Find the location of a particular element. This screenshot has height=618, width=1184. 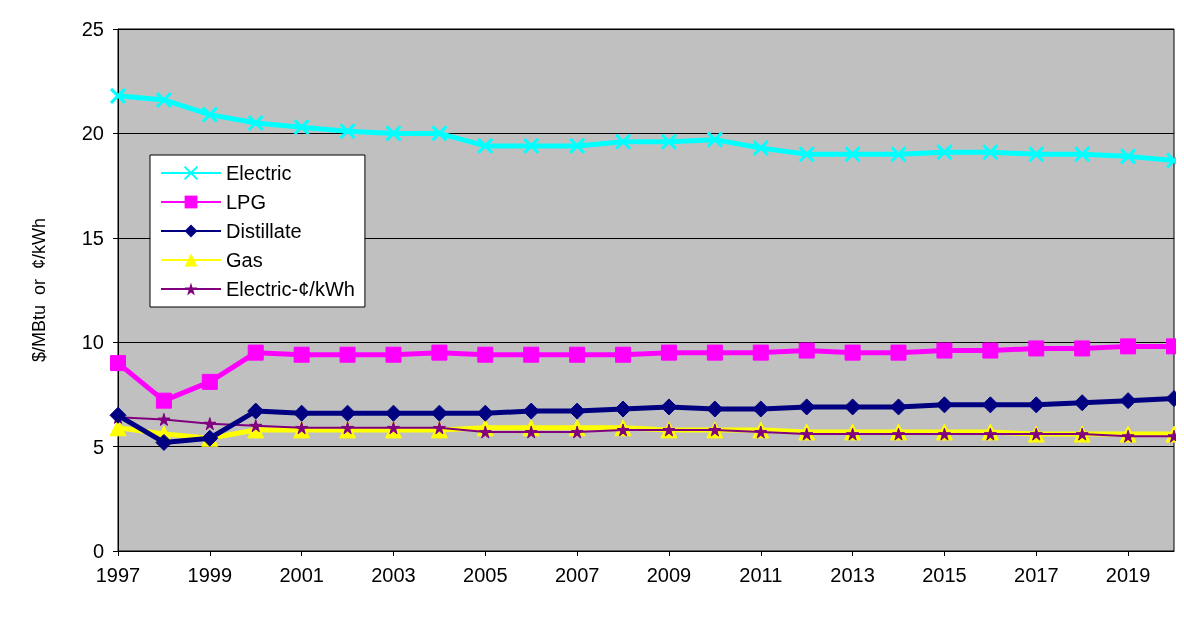

x-tick-label: 2013 is located at coordinates (852, 575).